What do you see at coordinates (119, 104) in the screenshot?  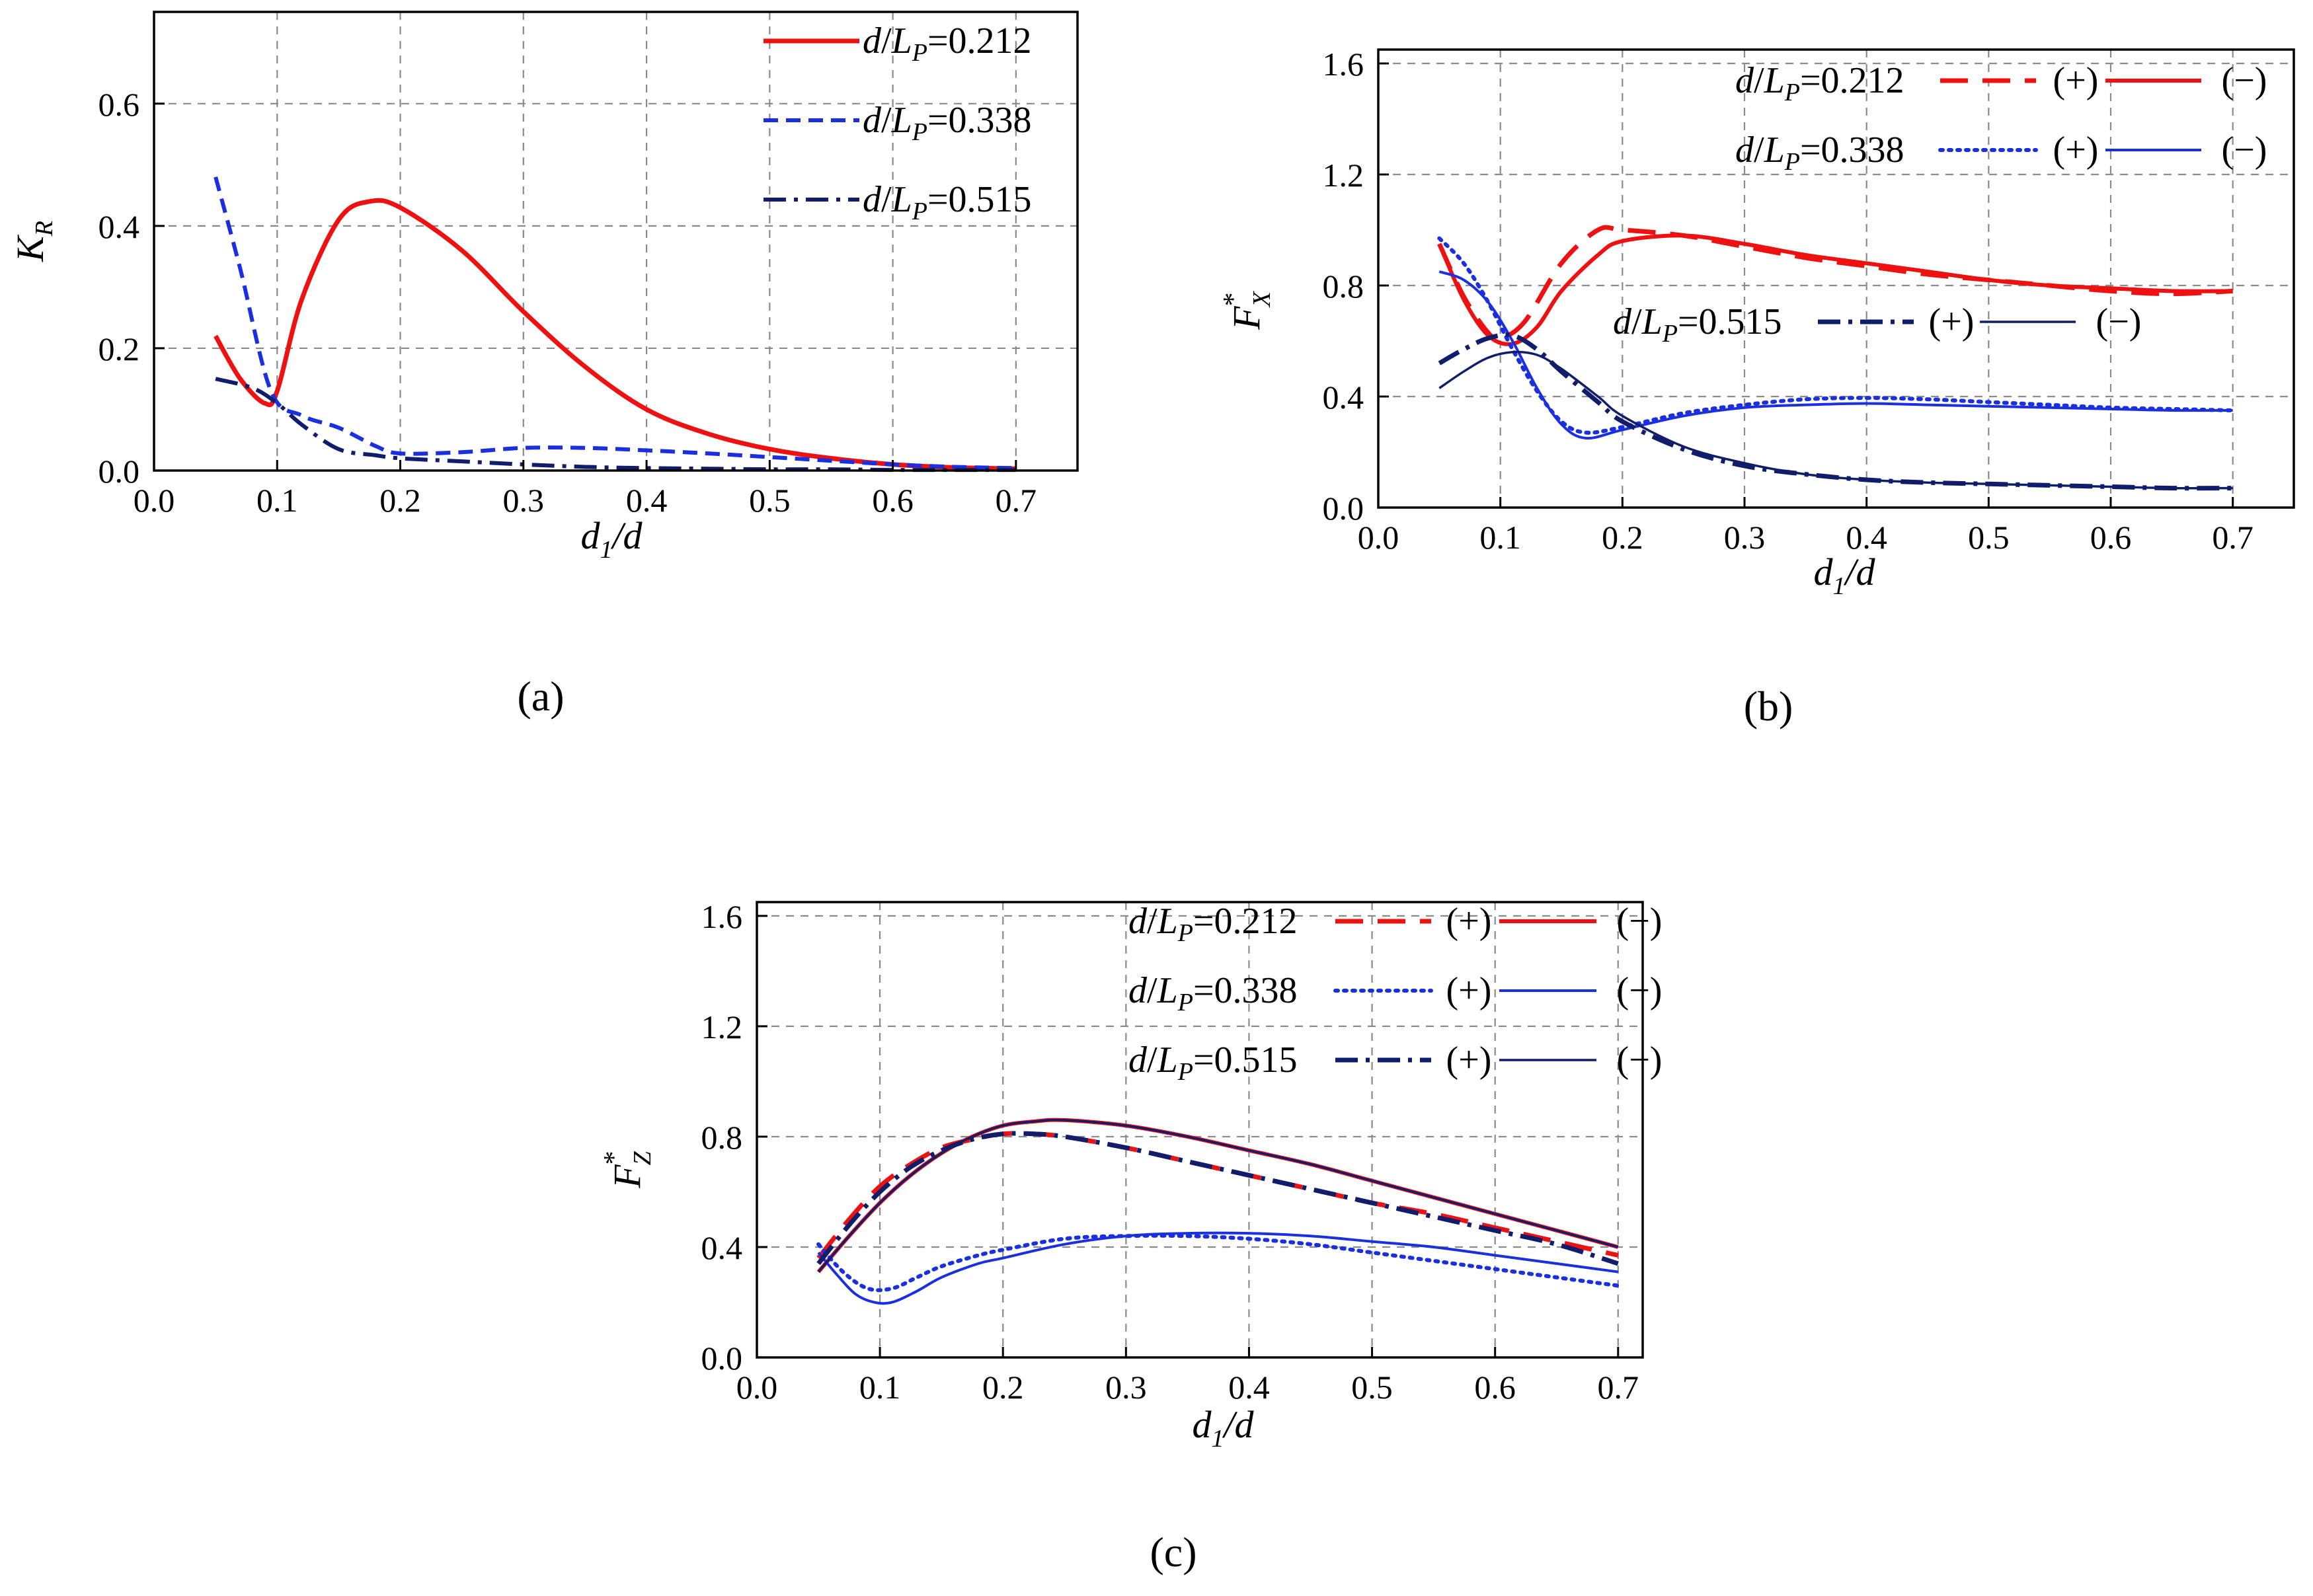 I see `y-tick-label: 0.6` at bounding box center [119, 104].